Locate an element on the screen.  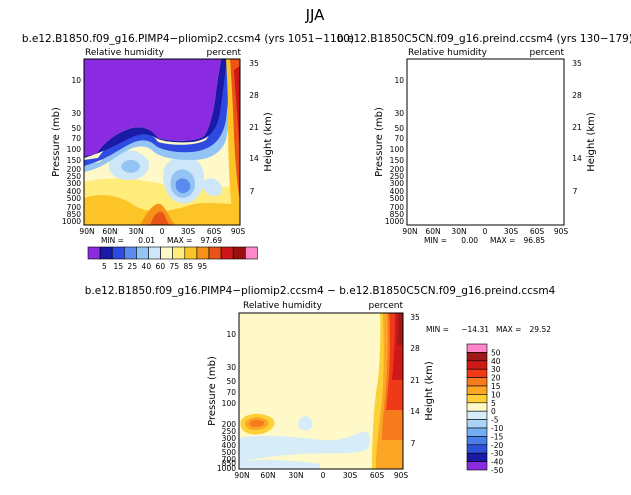
panel-2-htick: 14 is located at coordinates (577, 158).